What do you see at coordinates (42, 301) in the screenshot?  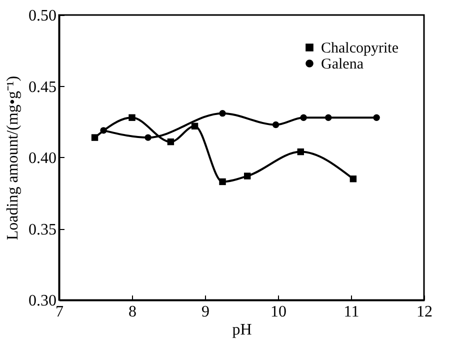 I see `y-tick-label: 0.30` at bounding box center [42, 301].